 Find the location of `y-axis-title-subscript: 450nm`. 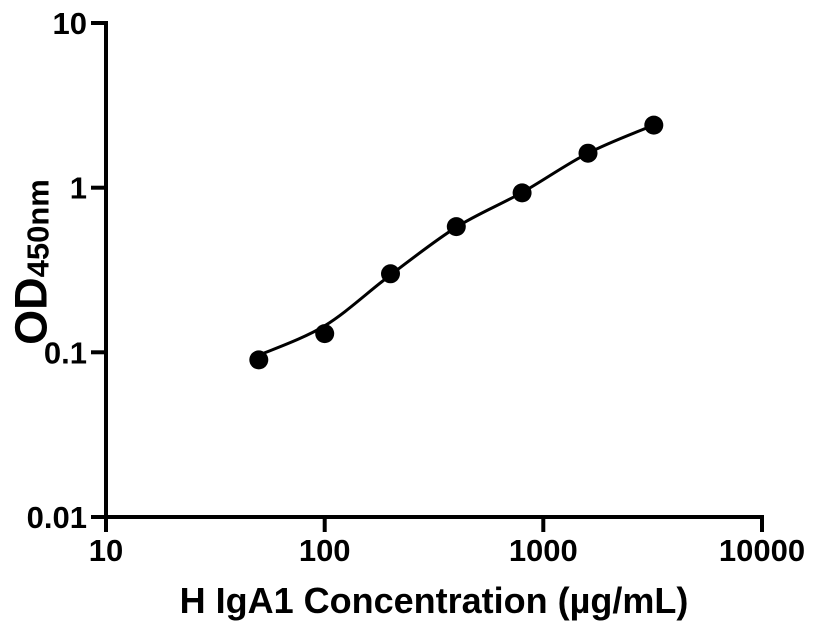

y-axis-title-subscript: 450nm is located at coordinates (38, 228).